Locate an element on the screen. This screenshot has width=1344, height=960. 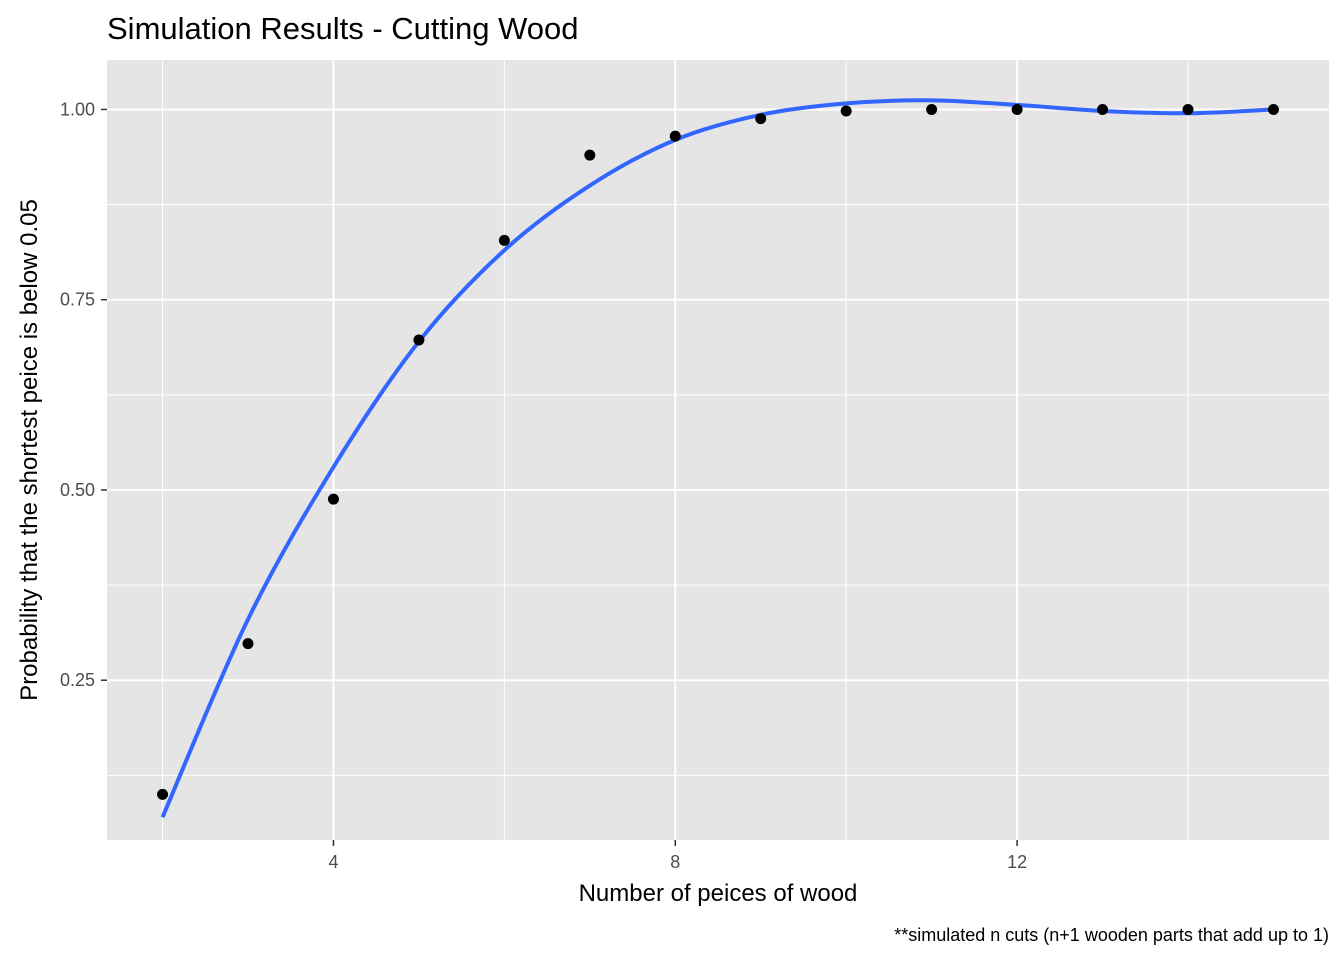
y-tick-label: 0.50 is located at coordinates (77, 490).